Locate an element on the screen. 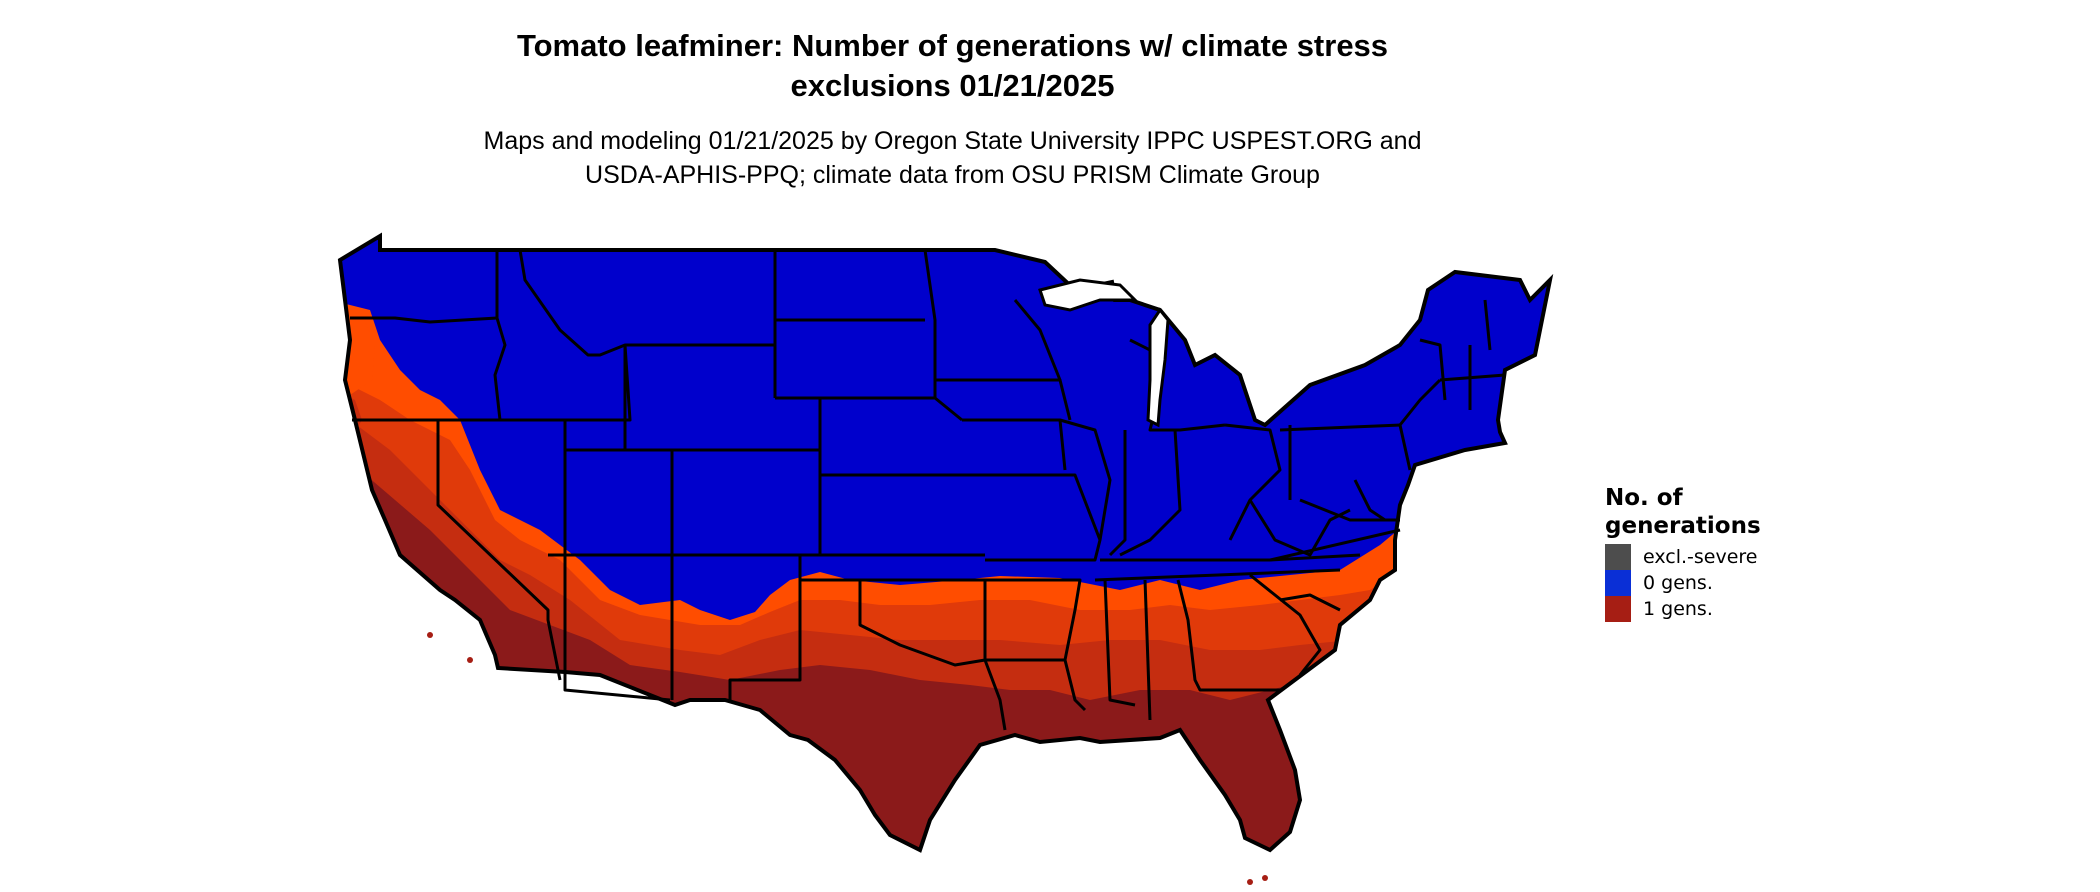 This screenshot has height=892, width=2100. legend-swatch-excl-severe is located at coordinates (1618, 557).